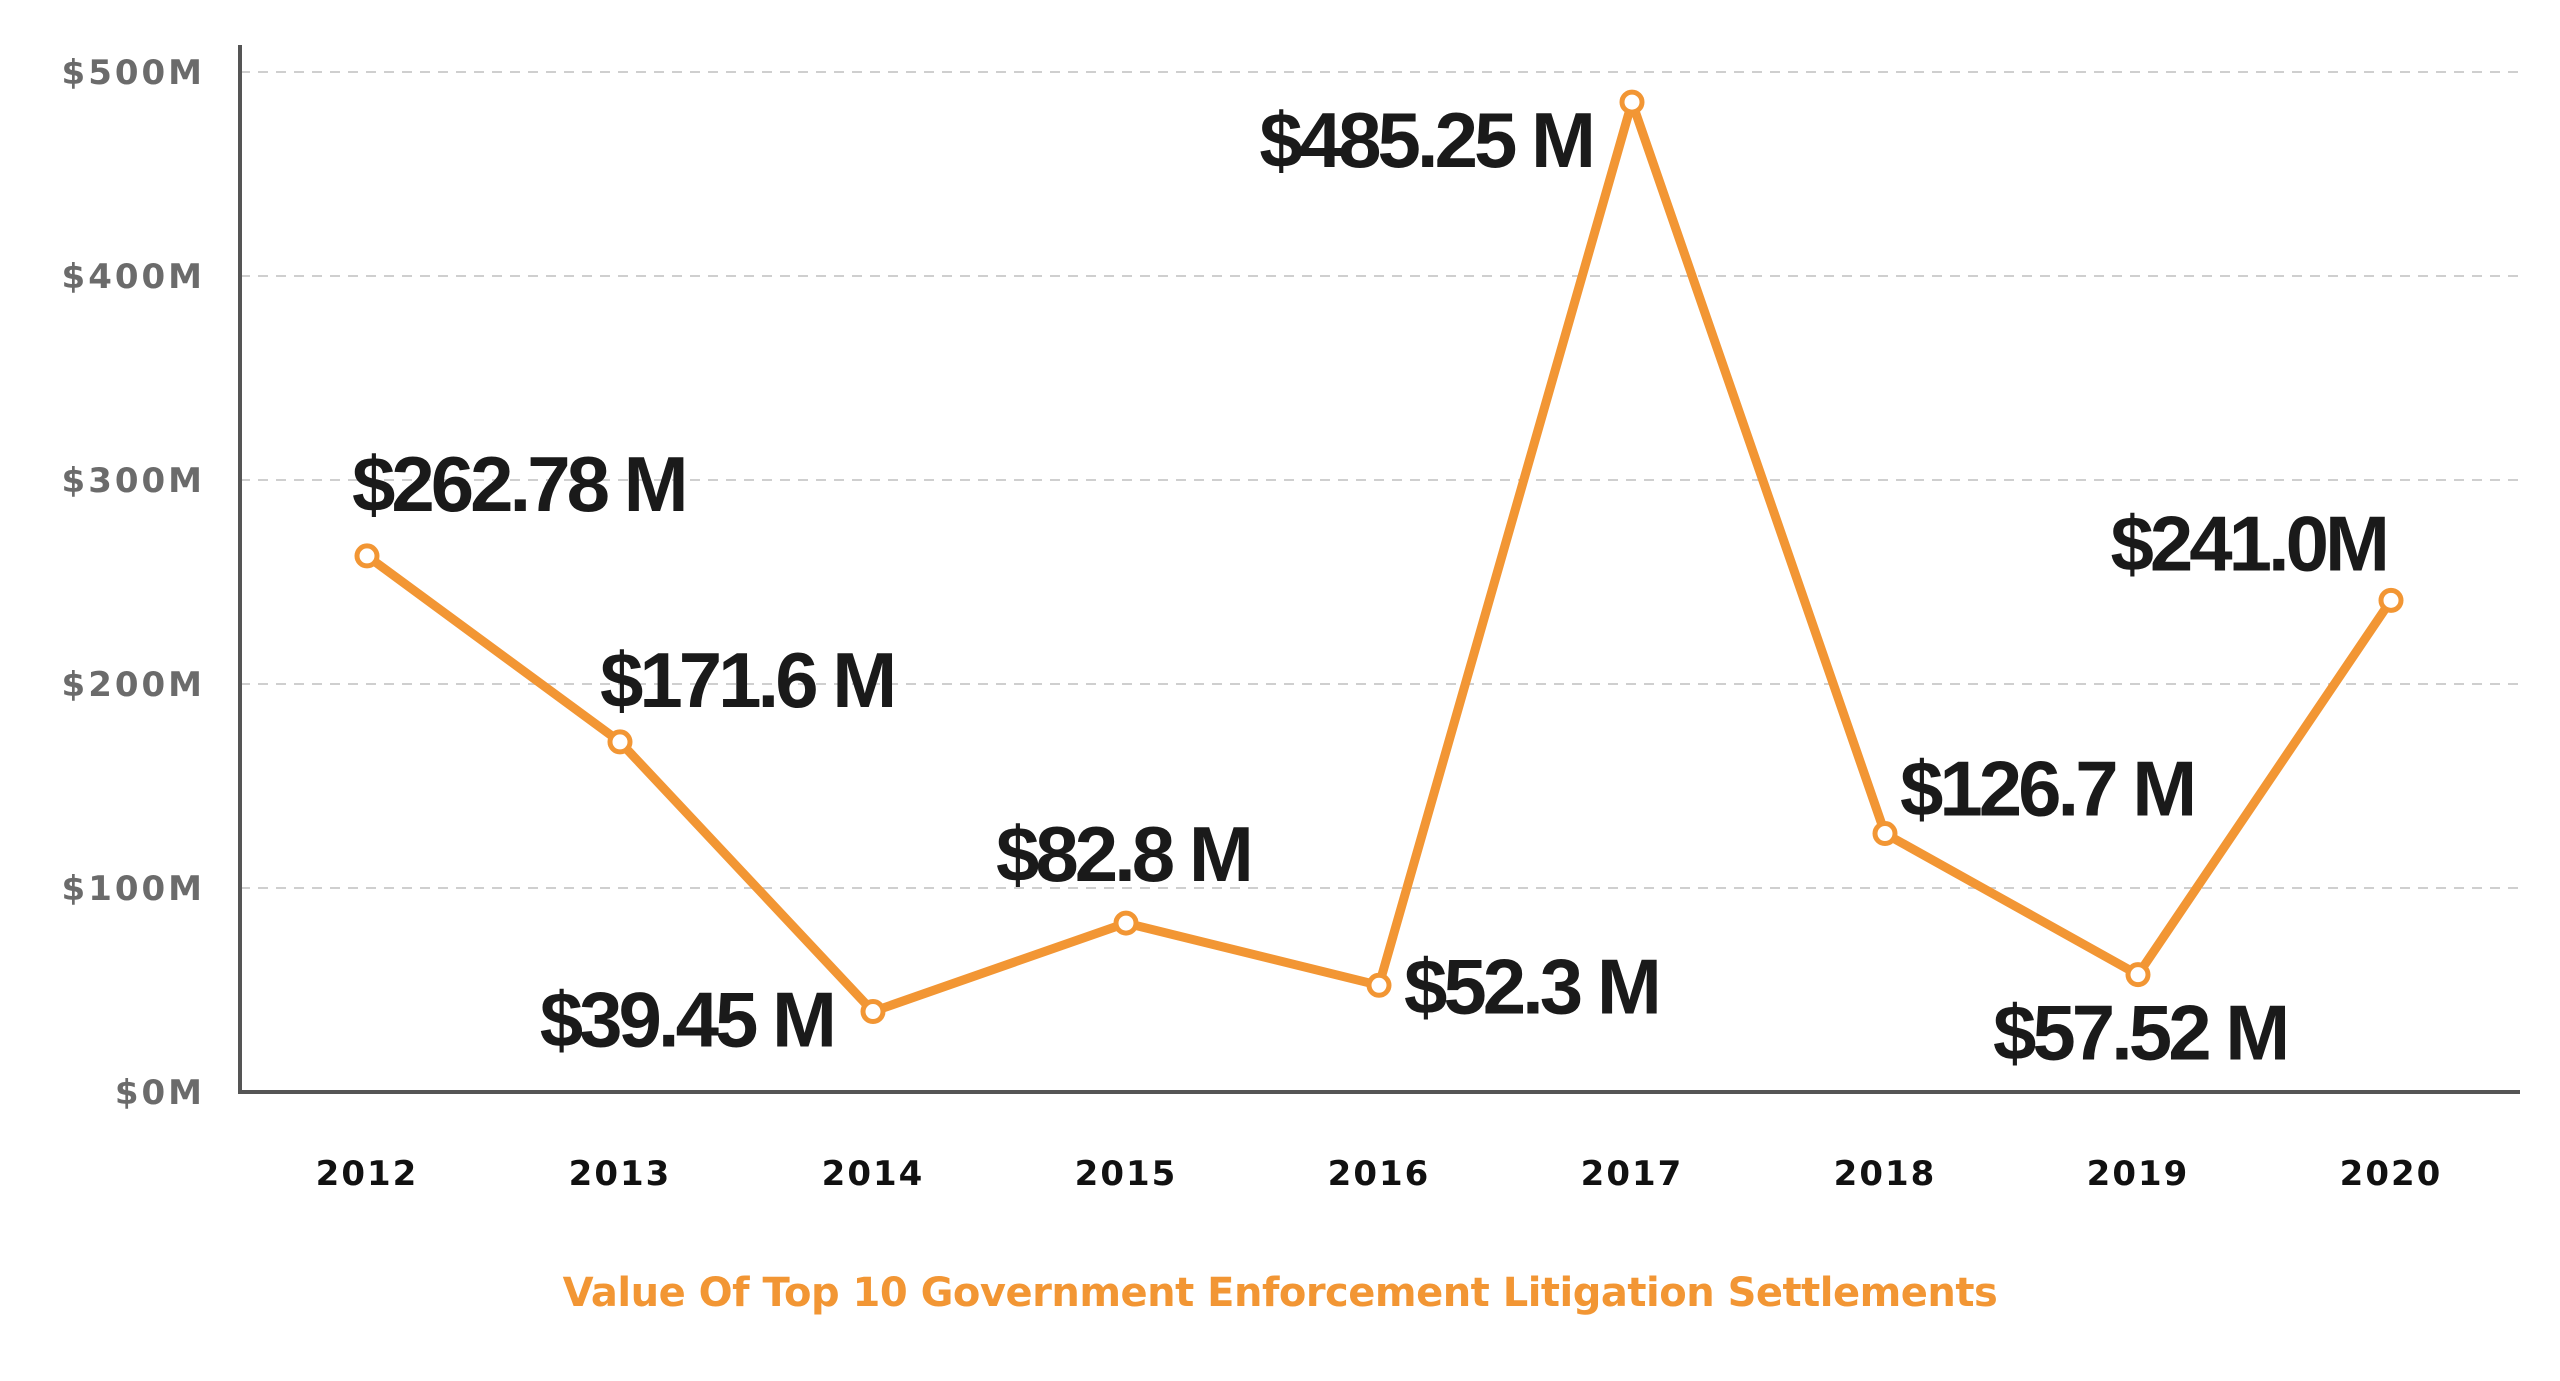  What do you see at coordinates (133, 481) in the screenshot?
I see `y-tick-label: $300M` at bounding box center [133, 481].